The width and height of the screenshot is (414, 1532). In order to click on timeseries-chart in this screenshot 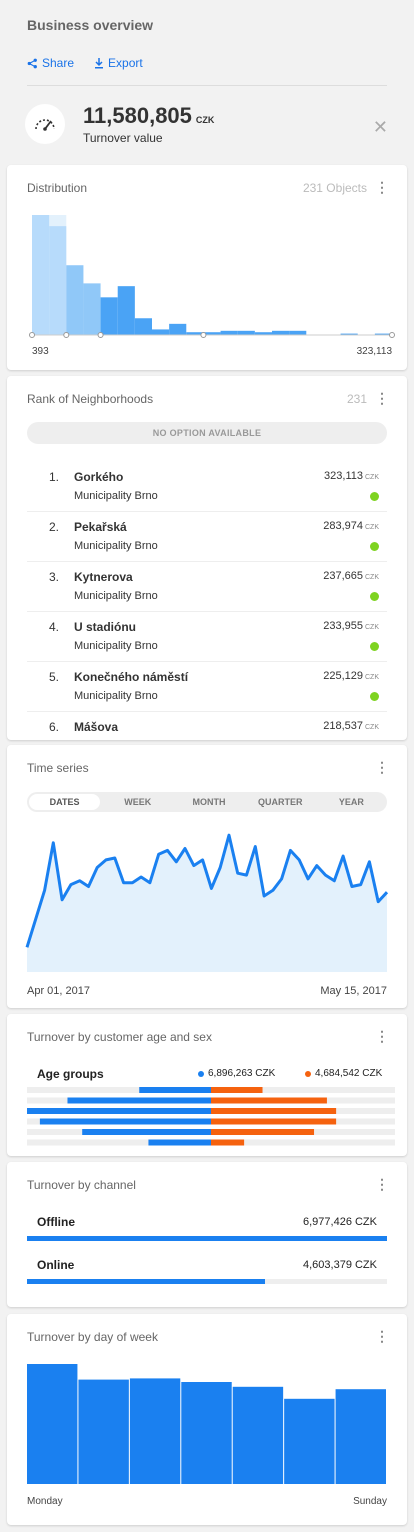, I will do `click(207, 902)`.